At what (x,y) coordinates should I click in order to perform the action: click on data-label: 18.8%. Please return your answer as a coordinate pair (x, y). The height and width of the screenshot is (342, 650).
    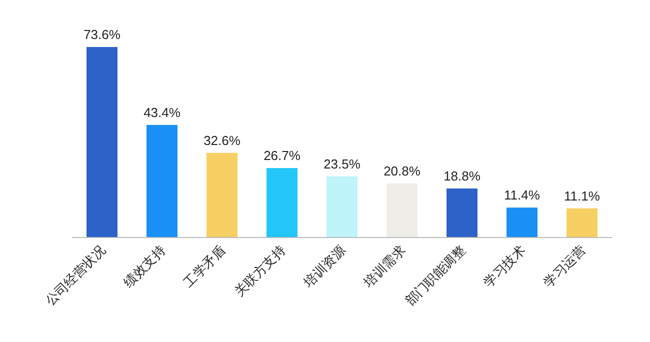
    Looking at the image, I should click on (462, 176).